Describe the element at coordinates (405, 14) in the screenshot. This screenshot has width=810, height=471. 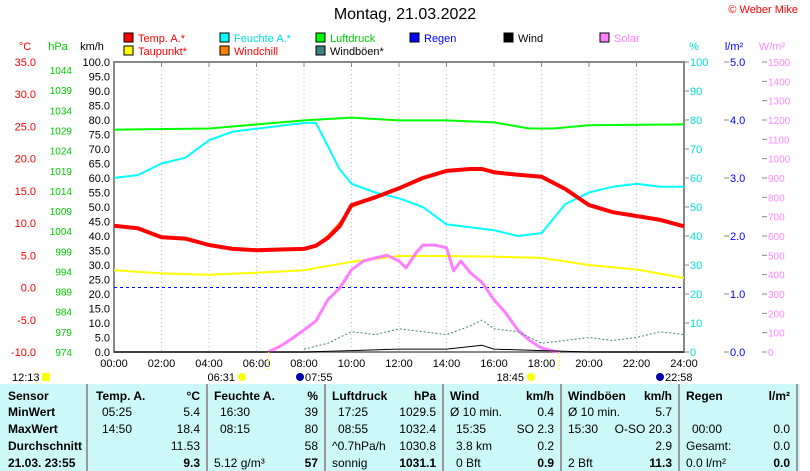
I see `title: Montag, 21.03.2022` at that location.